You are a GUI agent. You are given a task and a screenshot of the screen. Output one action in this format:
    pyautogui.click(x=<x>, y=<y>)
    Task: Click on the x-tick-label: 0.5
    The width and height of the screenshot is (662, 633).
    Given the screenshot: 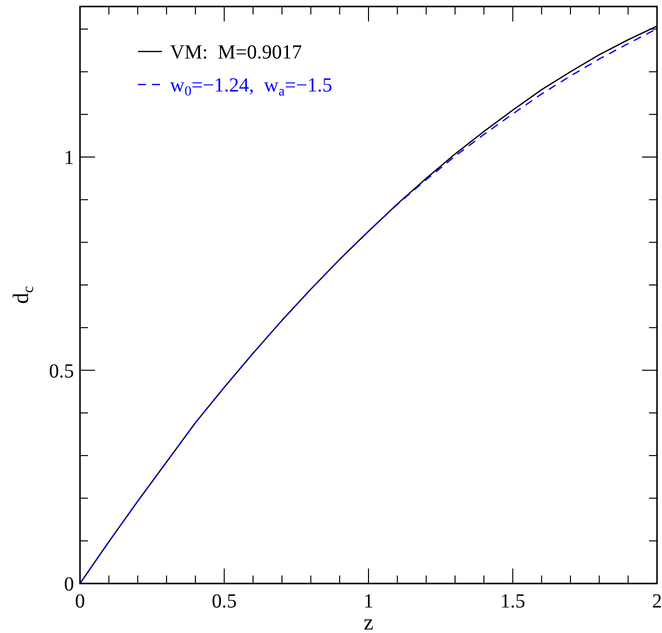 What is the action you would take?
    pyautogui.click(x=224, y=601)
    